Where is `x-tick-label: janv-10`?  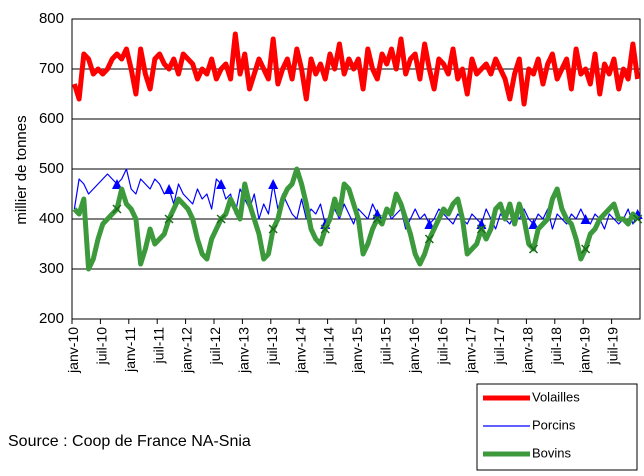
x-tick-label: janv-10 is located at coordinates (73, 350).